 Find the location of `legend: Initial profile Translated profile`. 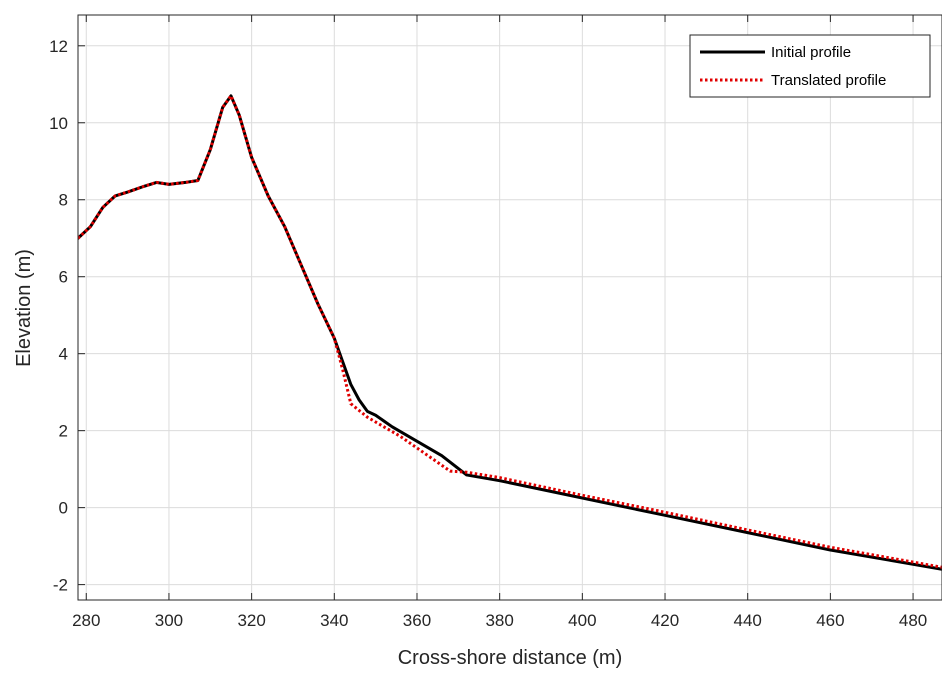

legend: Initial profile Translated profile is located at coordinates (810, 66).